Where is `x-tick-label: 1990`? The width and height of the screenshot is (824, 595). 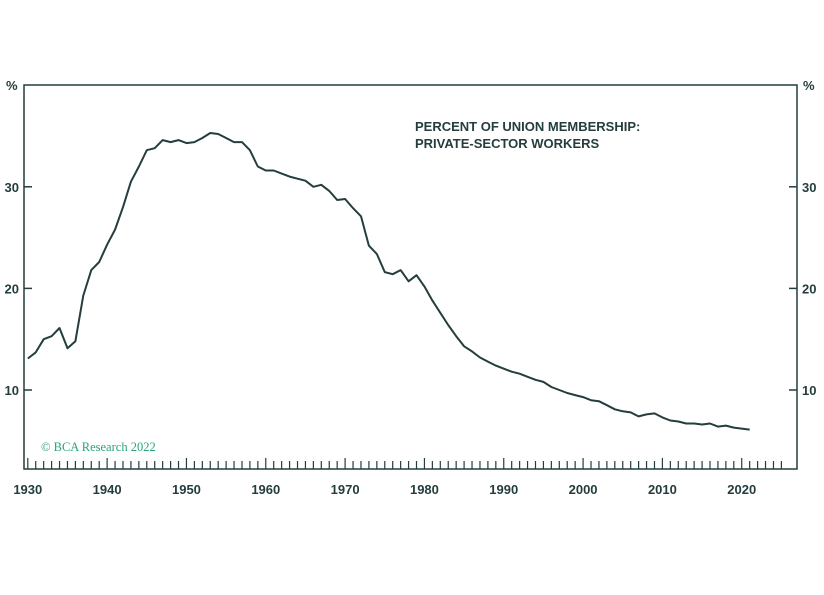 x-tick-label: 1990 is located at coordinates (503, 489).